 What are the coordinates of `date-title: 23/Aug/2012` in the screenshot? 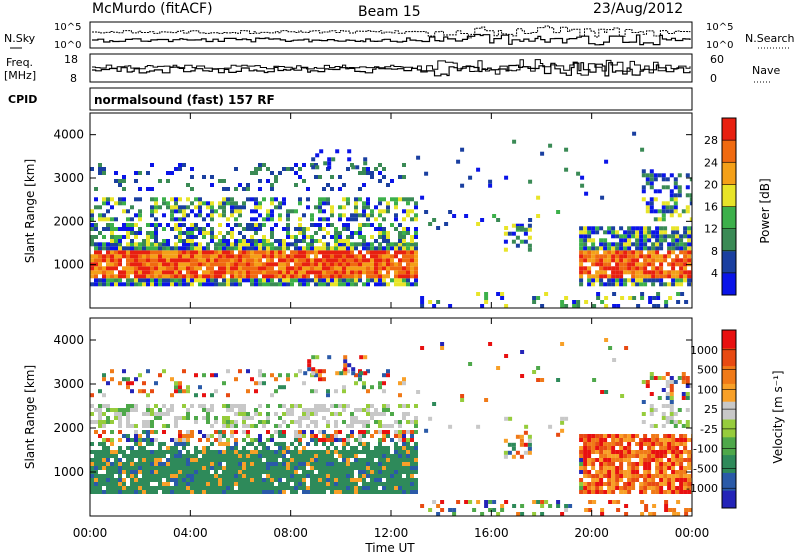 It's located at (638, 9).